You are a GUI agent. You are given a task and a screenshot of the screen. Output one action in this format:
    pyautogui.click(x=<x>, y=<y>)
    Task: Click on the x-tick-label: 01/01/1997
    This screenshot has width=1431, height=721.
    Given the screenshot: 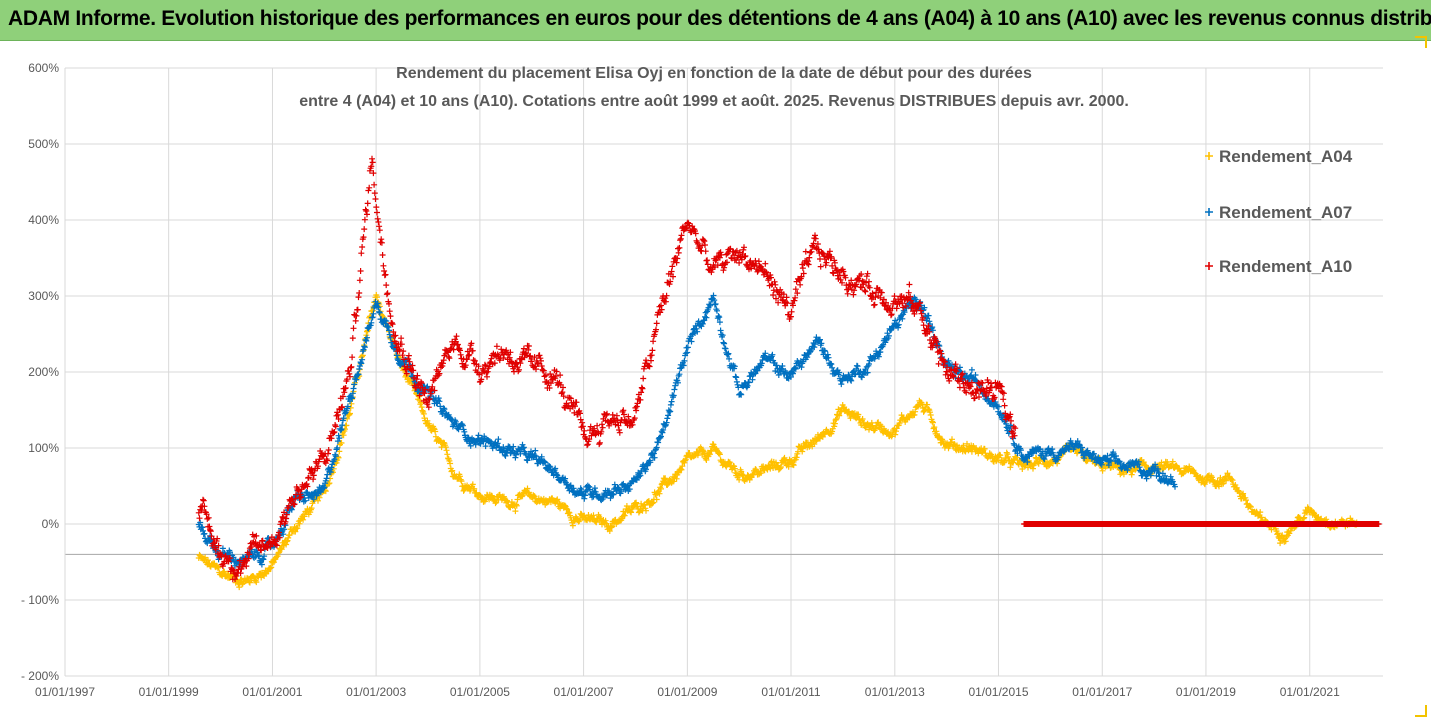 What is the action you would take?
    pyautogui.click(x=65, y=692)
    